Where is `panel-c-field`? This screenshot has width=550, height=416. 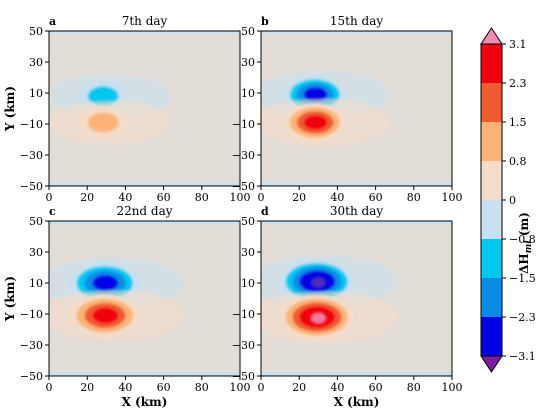
panel-c-field is located at coordinates (144, 298).